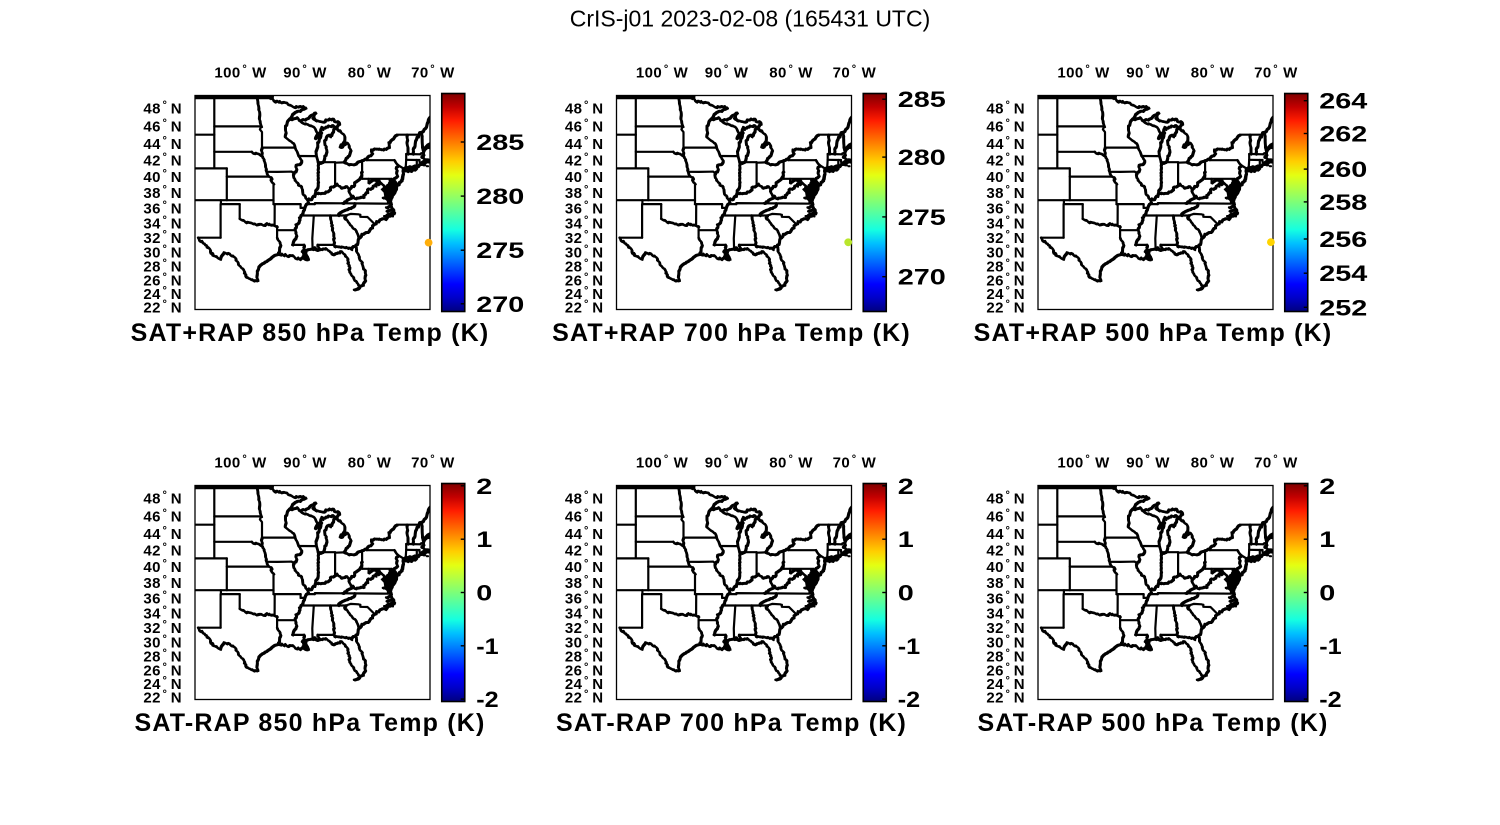  What do you see at coordinates (500, 251) in the screenshot?
I see `svg-text: 275` at bounding box center [500, 251].